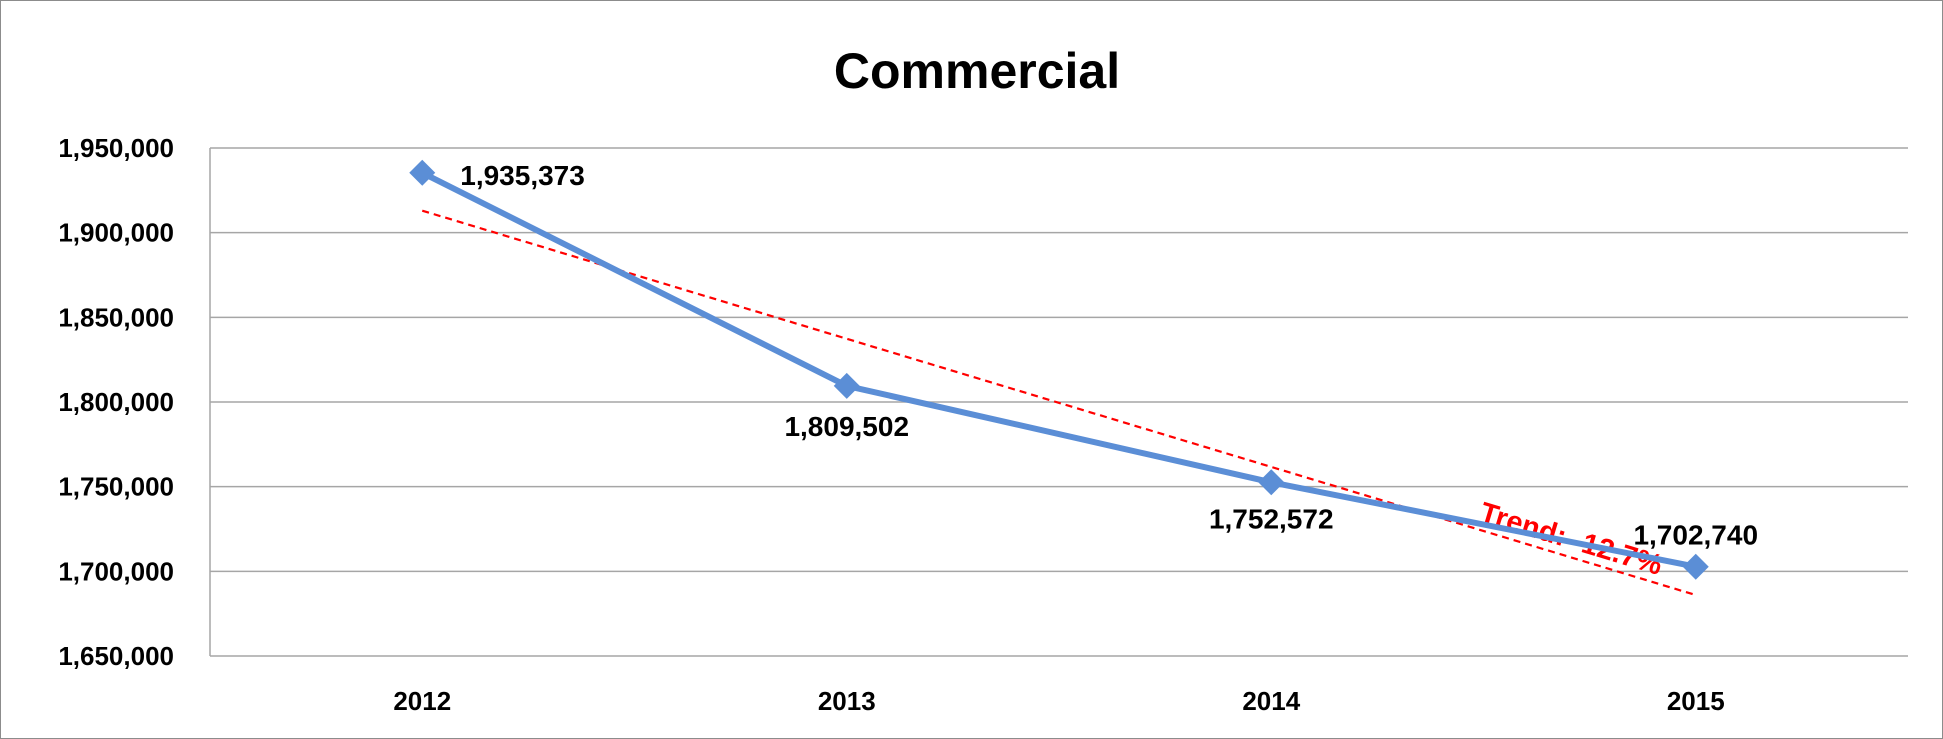 This screenshot has width=1943, height=739. I want to click on y-tick-label: 1,650,000, so click(116, 656).